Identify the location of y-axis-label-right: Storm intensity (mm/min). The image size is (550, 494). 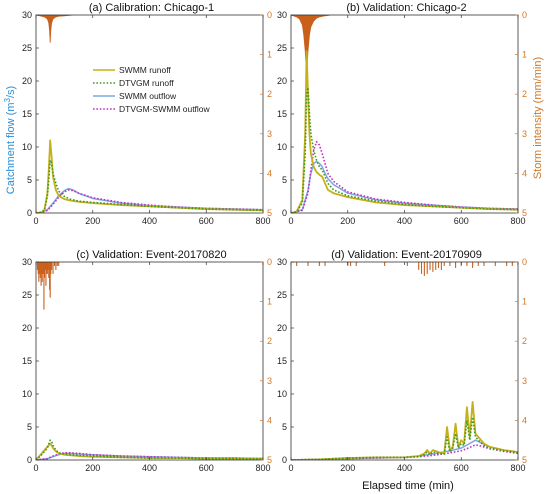
(538, 118).